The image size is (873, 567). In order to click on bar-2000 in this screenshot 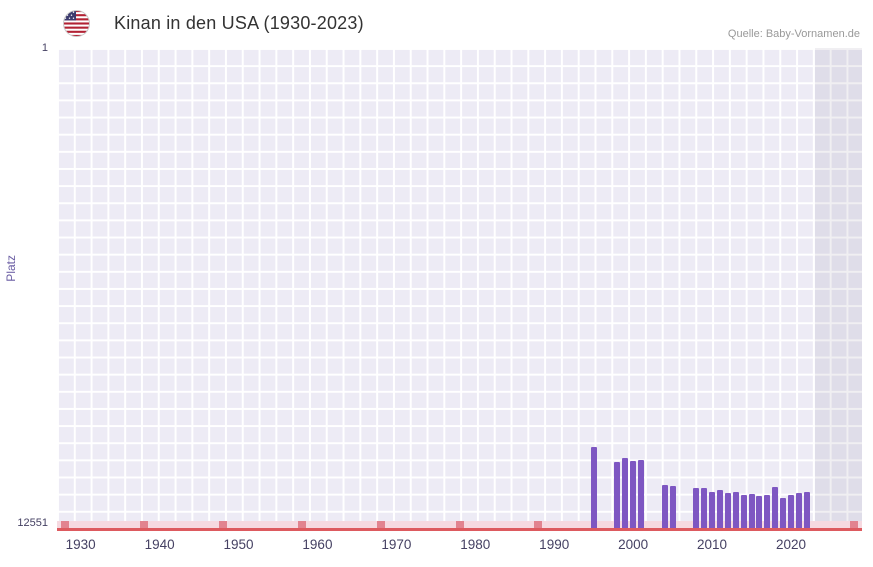, I will do `click(633, 494)`.